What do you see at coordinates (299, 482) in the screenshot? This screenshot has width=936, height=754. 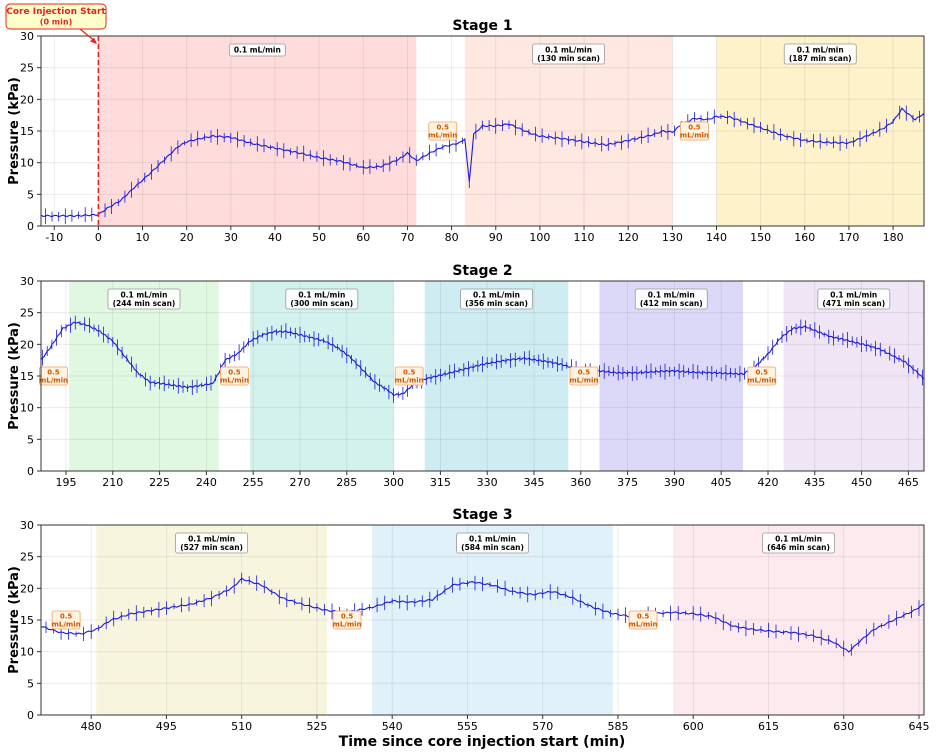 I see `x-tick-label: 270` at bounding box center [299, 482].